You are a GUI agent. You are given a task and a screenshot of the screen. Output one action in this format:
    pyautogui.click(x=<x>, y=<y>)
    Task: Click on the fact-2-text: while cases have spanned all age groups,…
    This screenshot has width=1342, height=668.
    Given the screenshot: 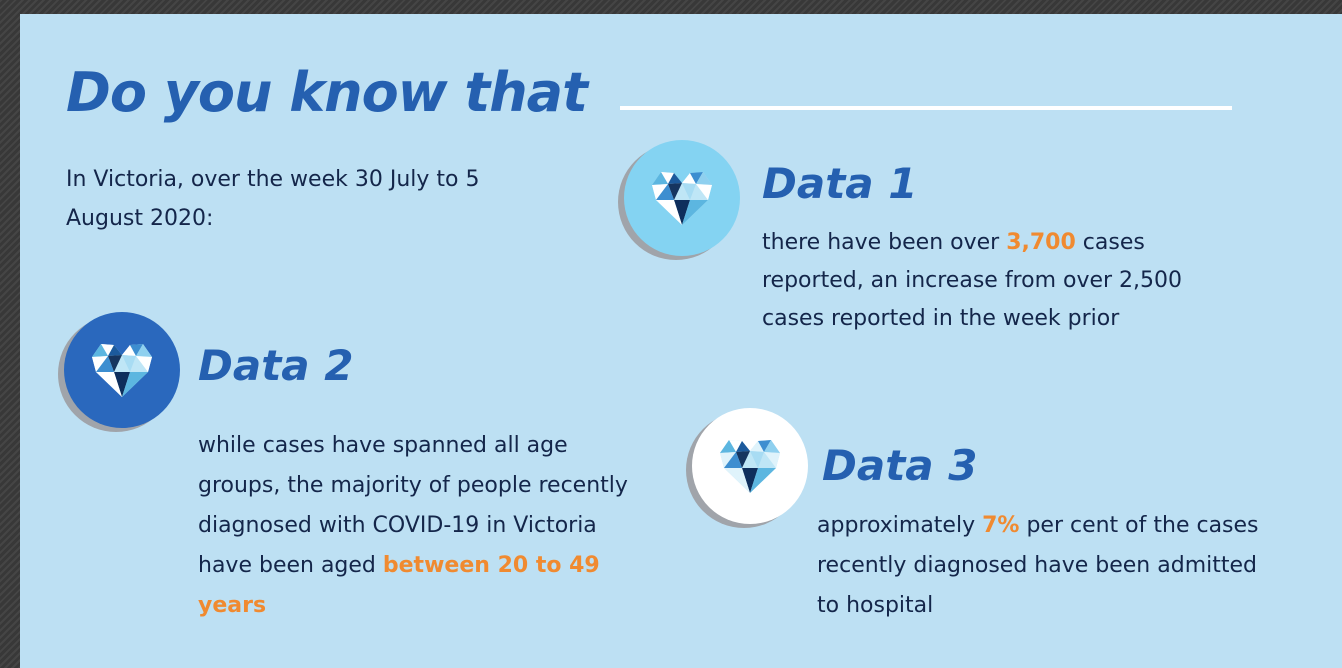 What is the action you would take?
    pyautogui.click(x=423, y=526)
    